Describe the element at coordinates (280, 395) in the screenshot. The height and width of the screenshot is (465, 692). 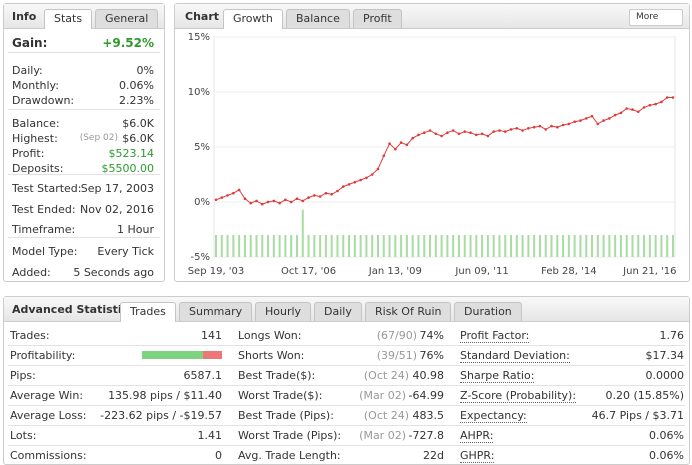
I see `stat-label: Worst Trade($):` at that location.